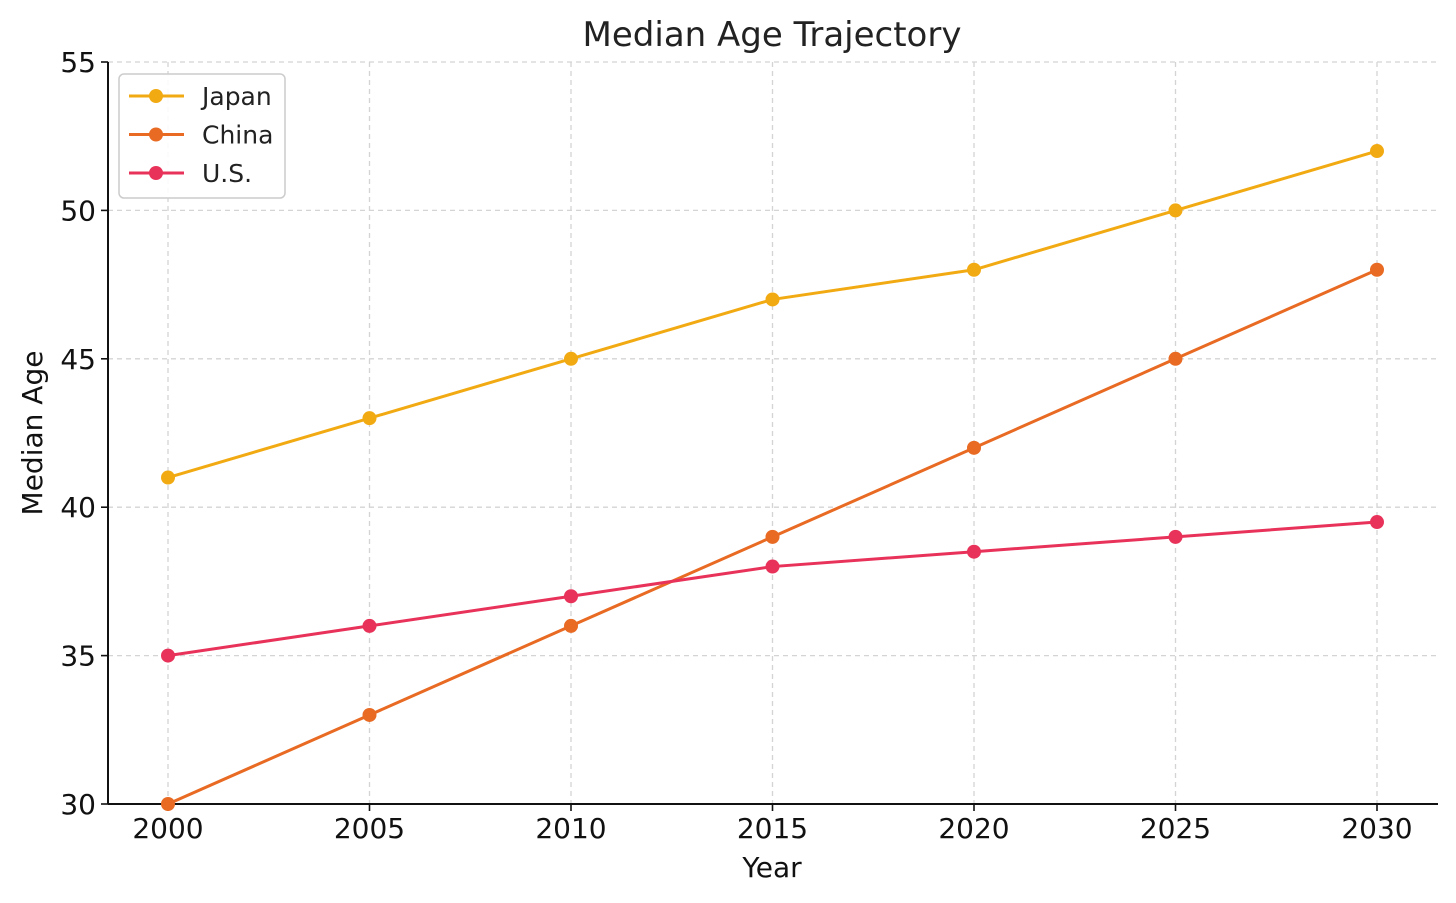 The width and height of the screenshot is (1456, 903). What do you see at coordinates (78, 433) in the screenshot?
I see `y-tick-labels: 30 35 40 45 50 55` at bounding box center [78, 433].